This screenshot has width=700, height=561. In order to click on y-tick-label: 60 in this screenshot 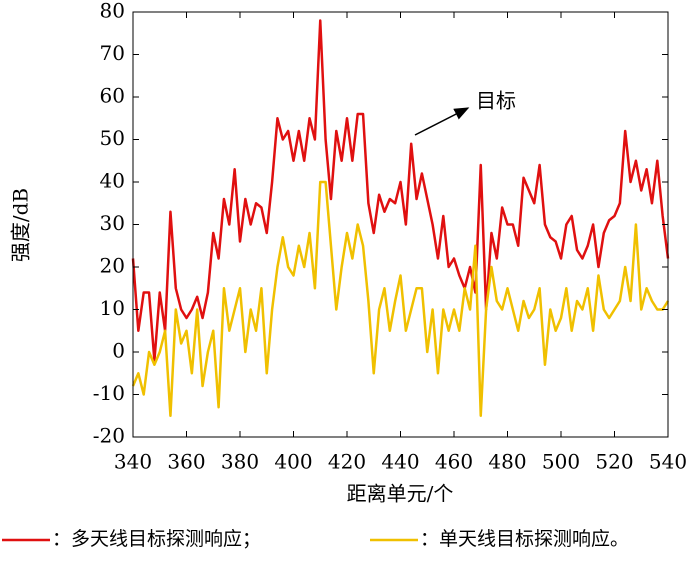, I will do `click(112, 96)`.